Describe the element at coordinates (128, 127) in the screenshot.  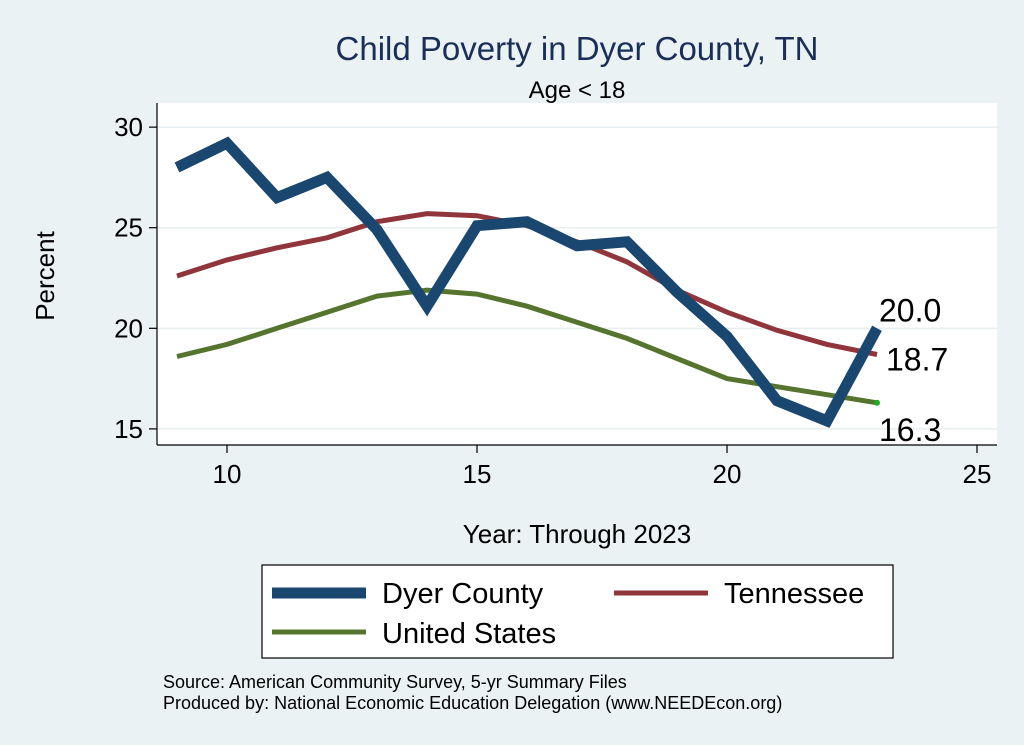
I see `y-tick-label-30: 30` at that location.